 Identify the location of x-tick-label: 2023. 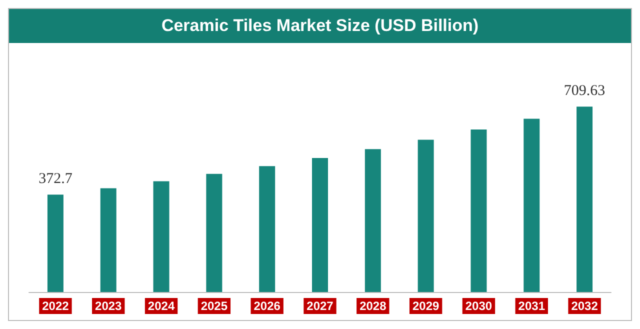
(108, 306).